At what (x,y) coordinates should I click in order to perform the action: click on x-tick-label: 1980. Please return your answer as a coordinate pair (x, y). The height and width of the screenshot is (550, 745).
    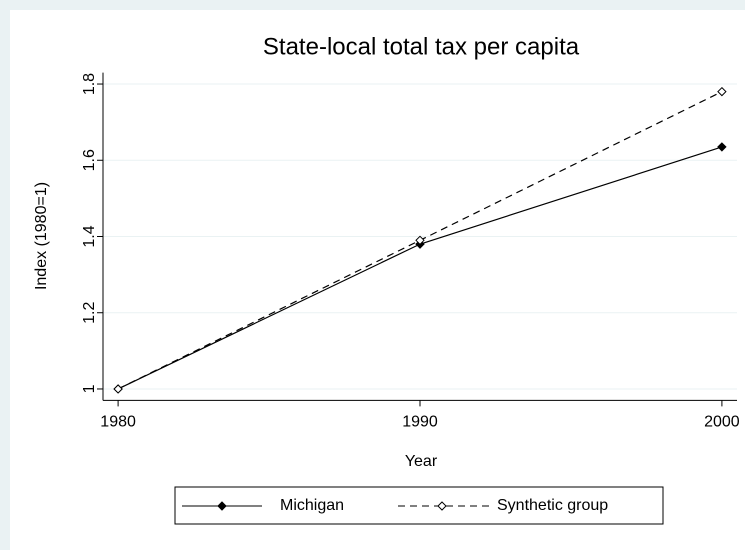
    Looking at the image, I should click on (118, 422).